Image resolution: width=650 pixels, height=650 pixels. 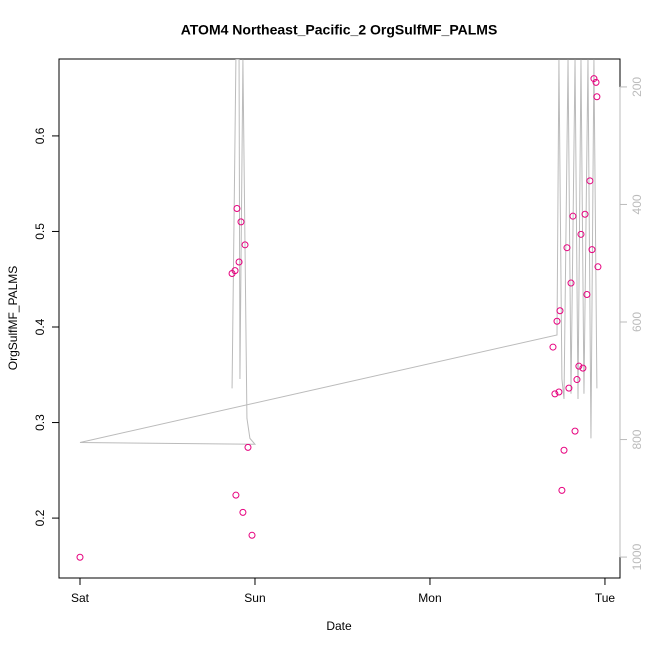 I want to click on y2-tick-label: 200, so click(x=637, y=87).